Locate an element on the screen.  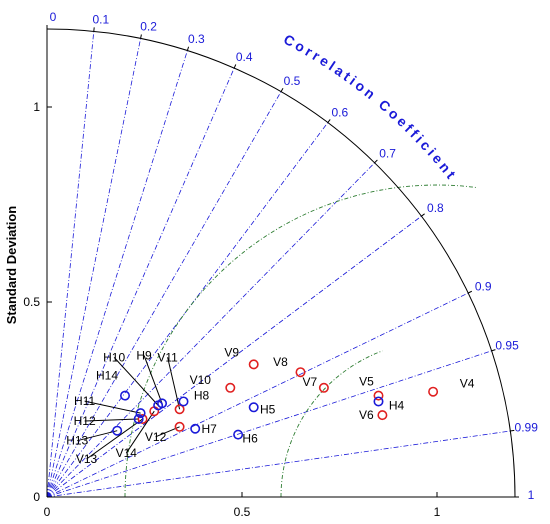
point-H12 is located at coordinates (138, 418).